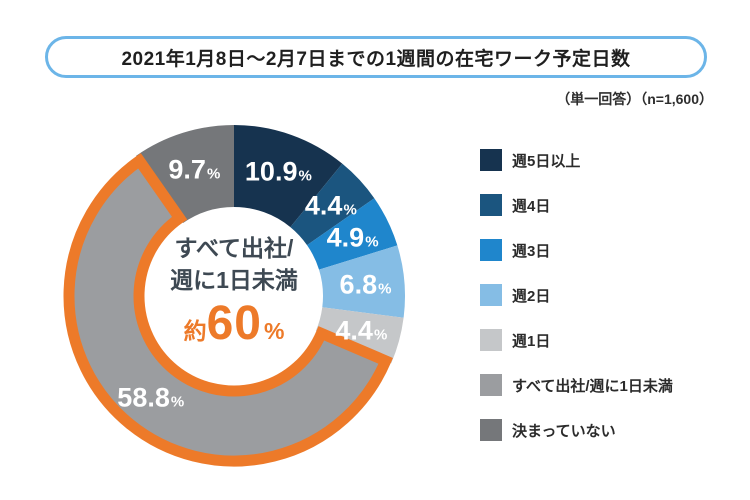 Image resolution: width=750 pixels, height=500 pixels. I want to click on legend-item-0: 週5日以上, so click(576, 160).